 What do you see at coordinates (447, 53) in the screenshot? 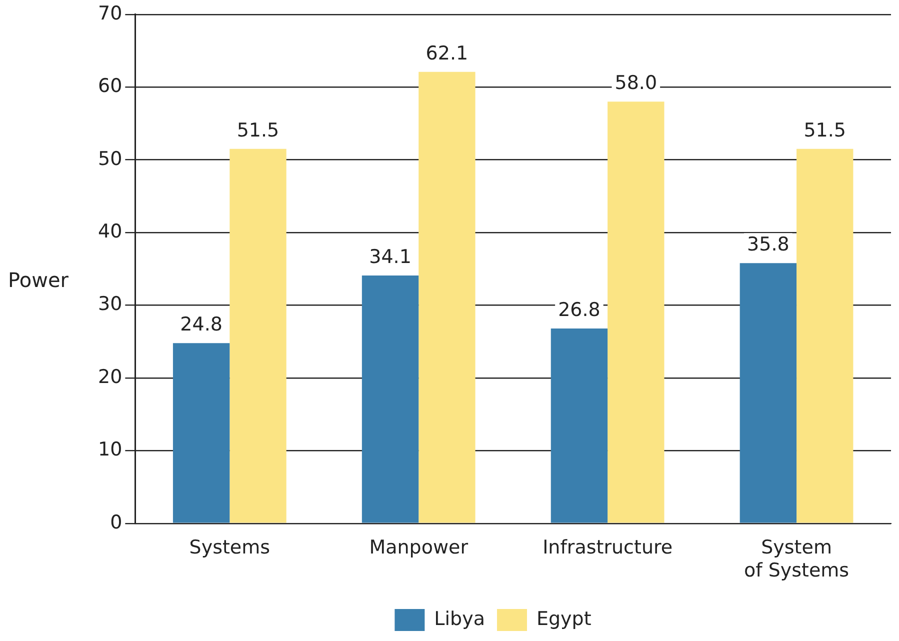
I see `data-label: 62.1` at bounding box center [447, 53].